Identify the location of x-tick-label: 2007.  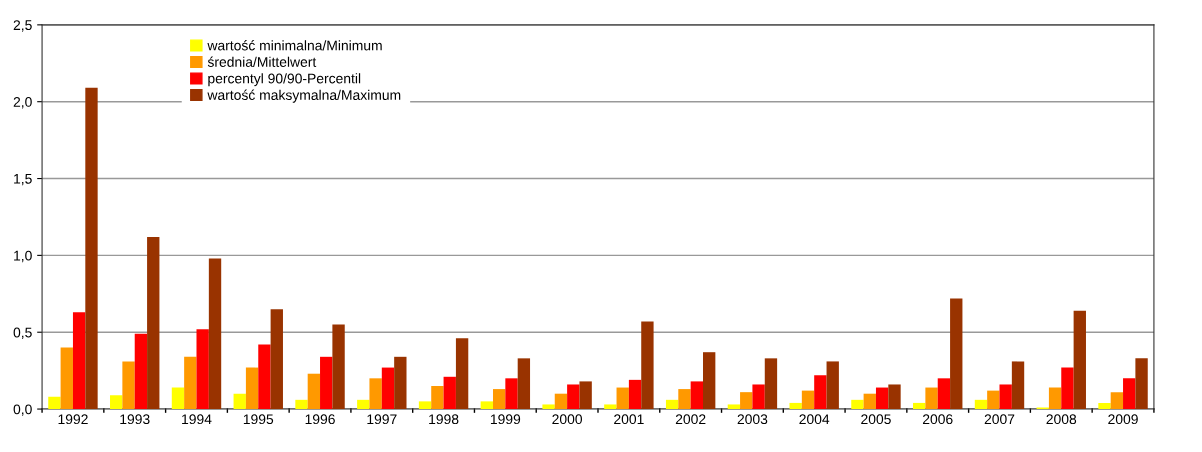
(999, 419).